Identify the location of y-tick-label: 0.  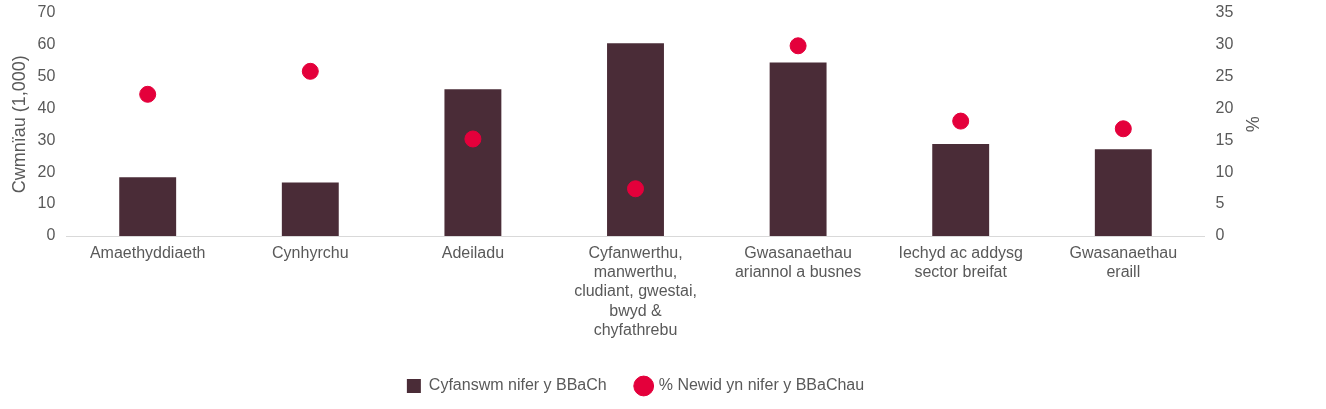
(51, 235).